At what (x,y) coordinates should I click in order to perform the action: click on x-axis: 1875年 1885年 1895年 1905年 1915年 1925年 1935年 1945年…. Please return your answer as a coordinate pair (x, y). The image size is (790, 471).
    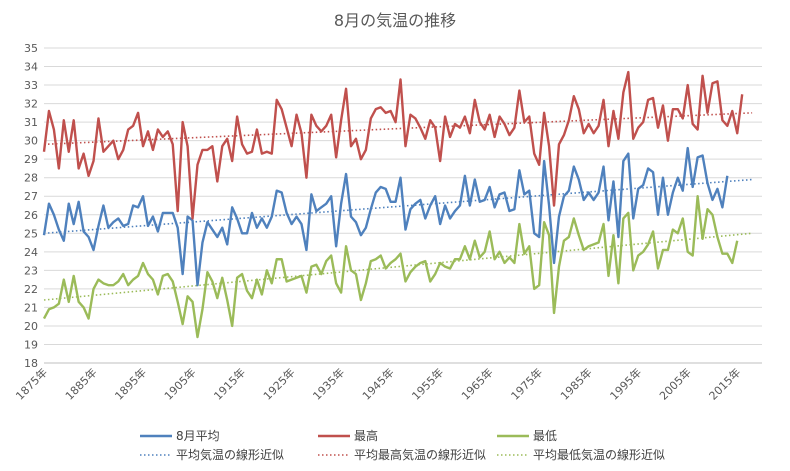
    Looking at the image, I should click on (387, 382).